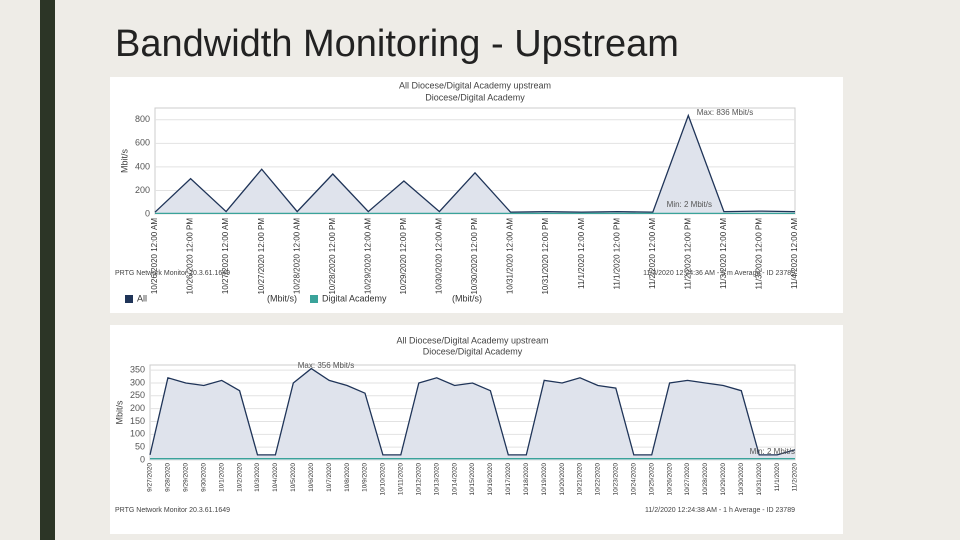  I want to click on x-tick-label: 10/2/2020, so click(239, 477).